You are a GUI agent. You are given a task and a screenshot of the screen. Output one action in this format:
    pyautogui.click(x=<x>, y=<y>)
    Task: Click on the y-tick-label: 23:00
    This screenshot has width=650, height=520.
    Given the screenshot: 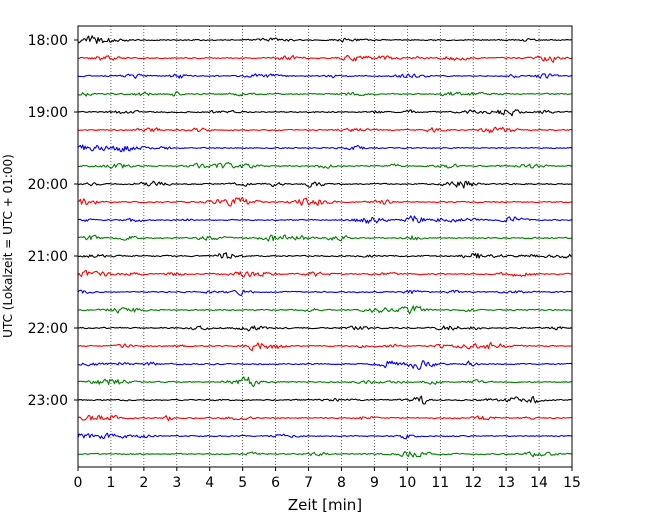 What is the action you would take?
    pyautogui.click(x=48, y=401)
    